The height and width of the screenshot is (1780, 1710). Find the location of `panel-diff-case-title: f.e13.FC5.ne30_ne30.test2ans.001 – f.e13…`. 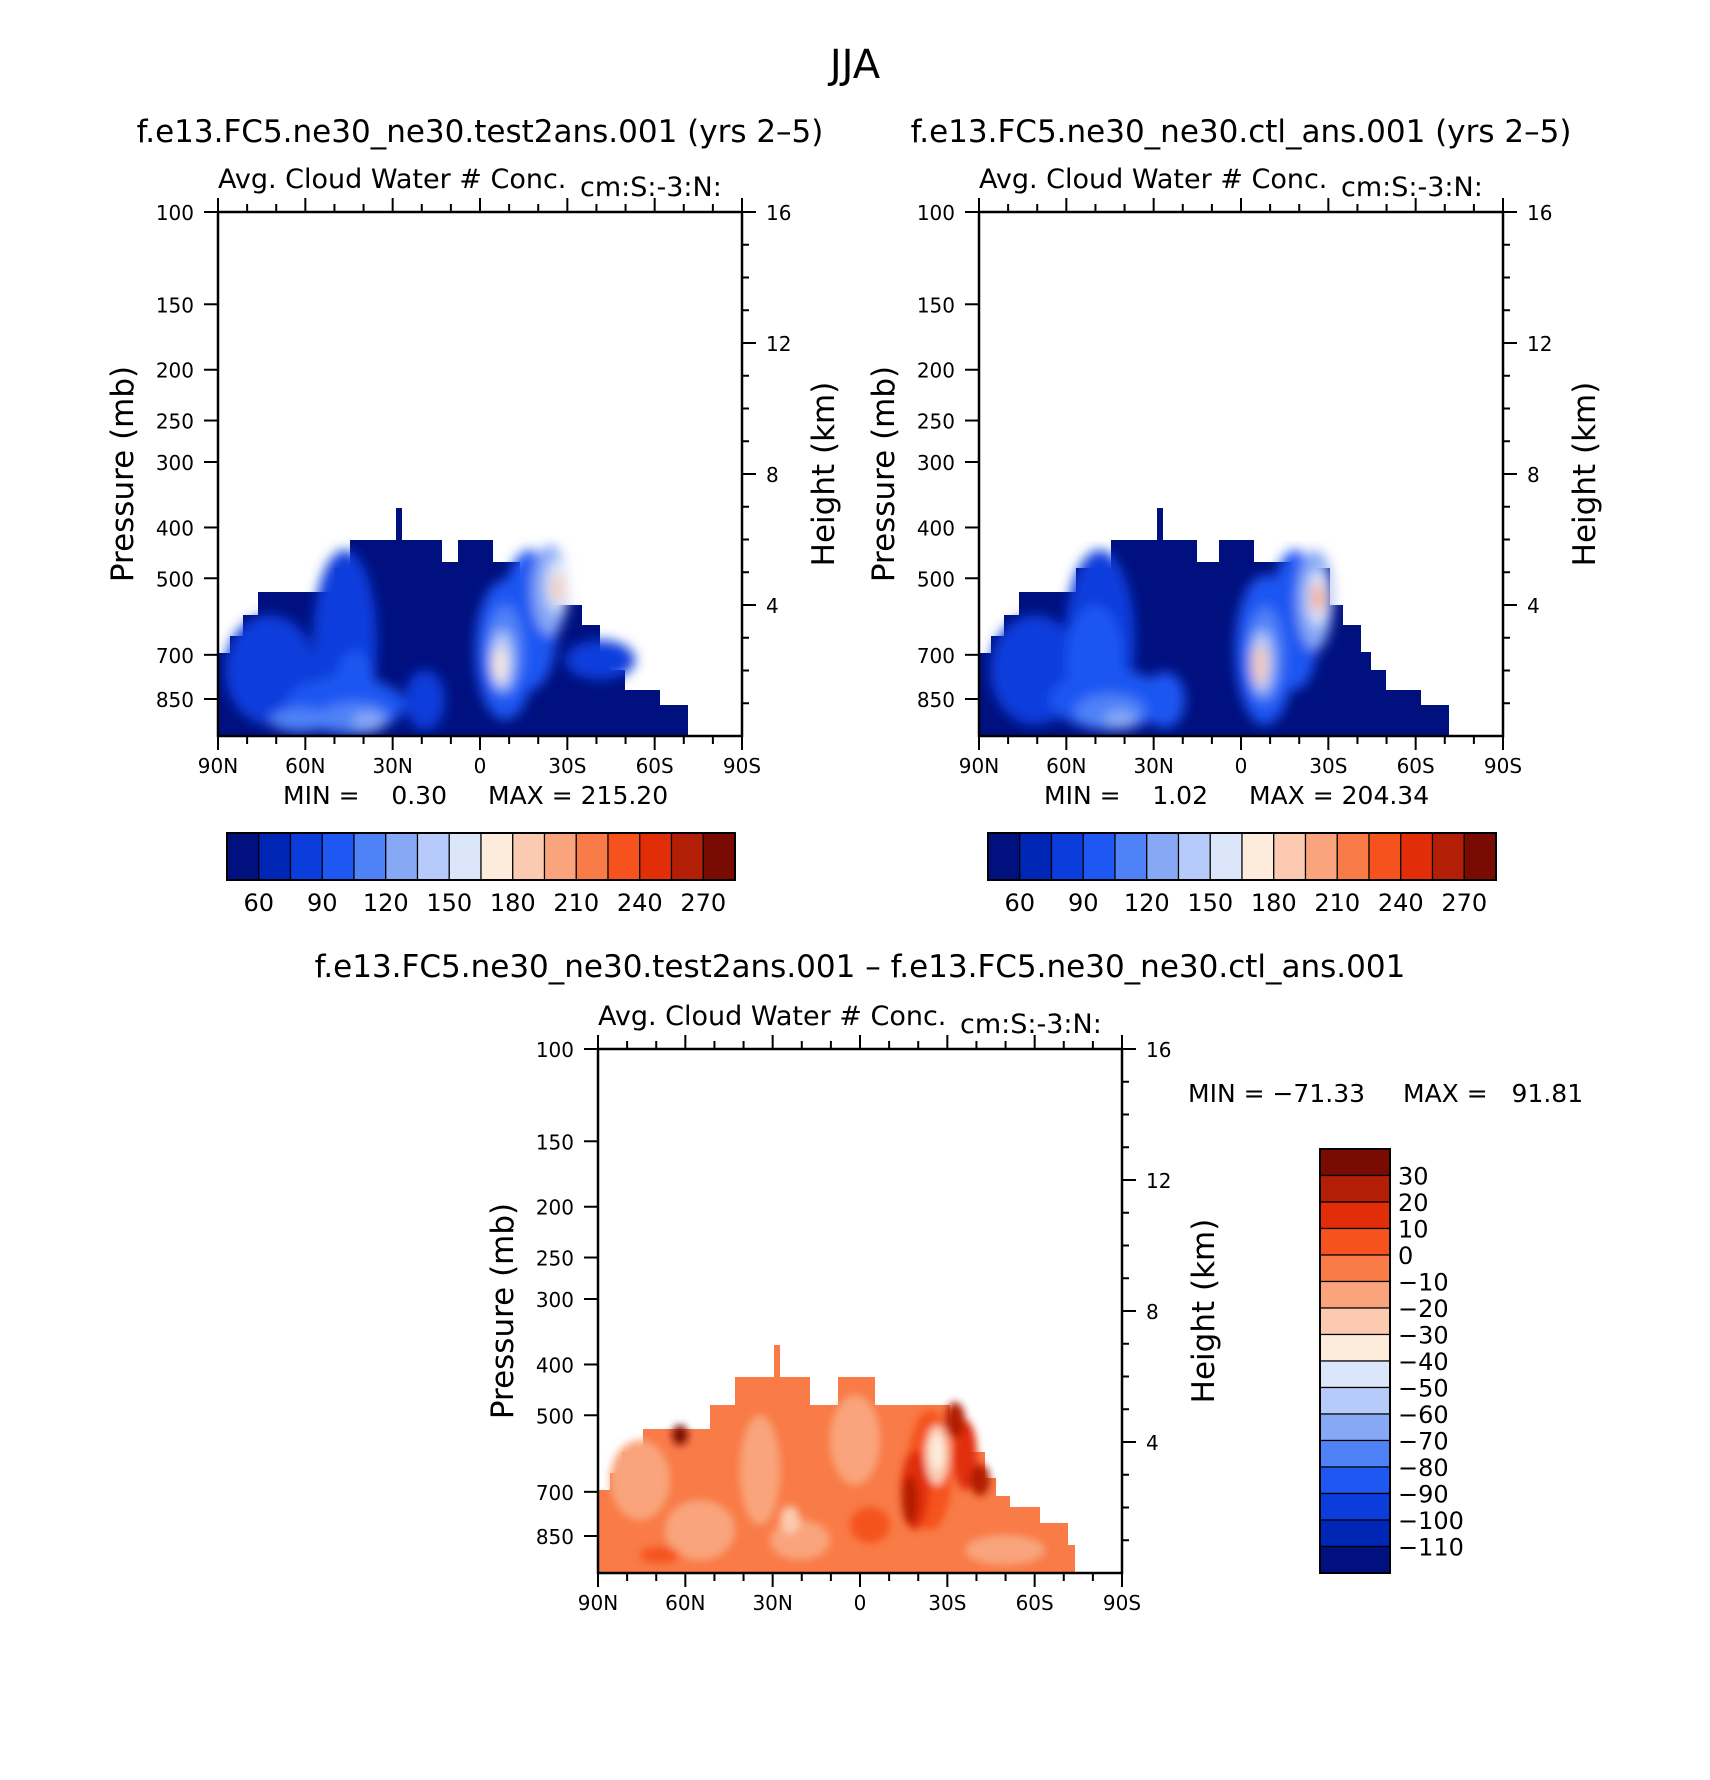

panel-diff-case-title: f.e13.FC5.ne30_ne30.test2ans.001 – f.e13… is located at coordinates (860, 967).